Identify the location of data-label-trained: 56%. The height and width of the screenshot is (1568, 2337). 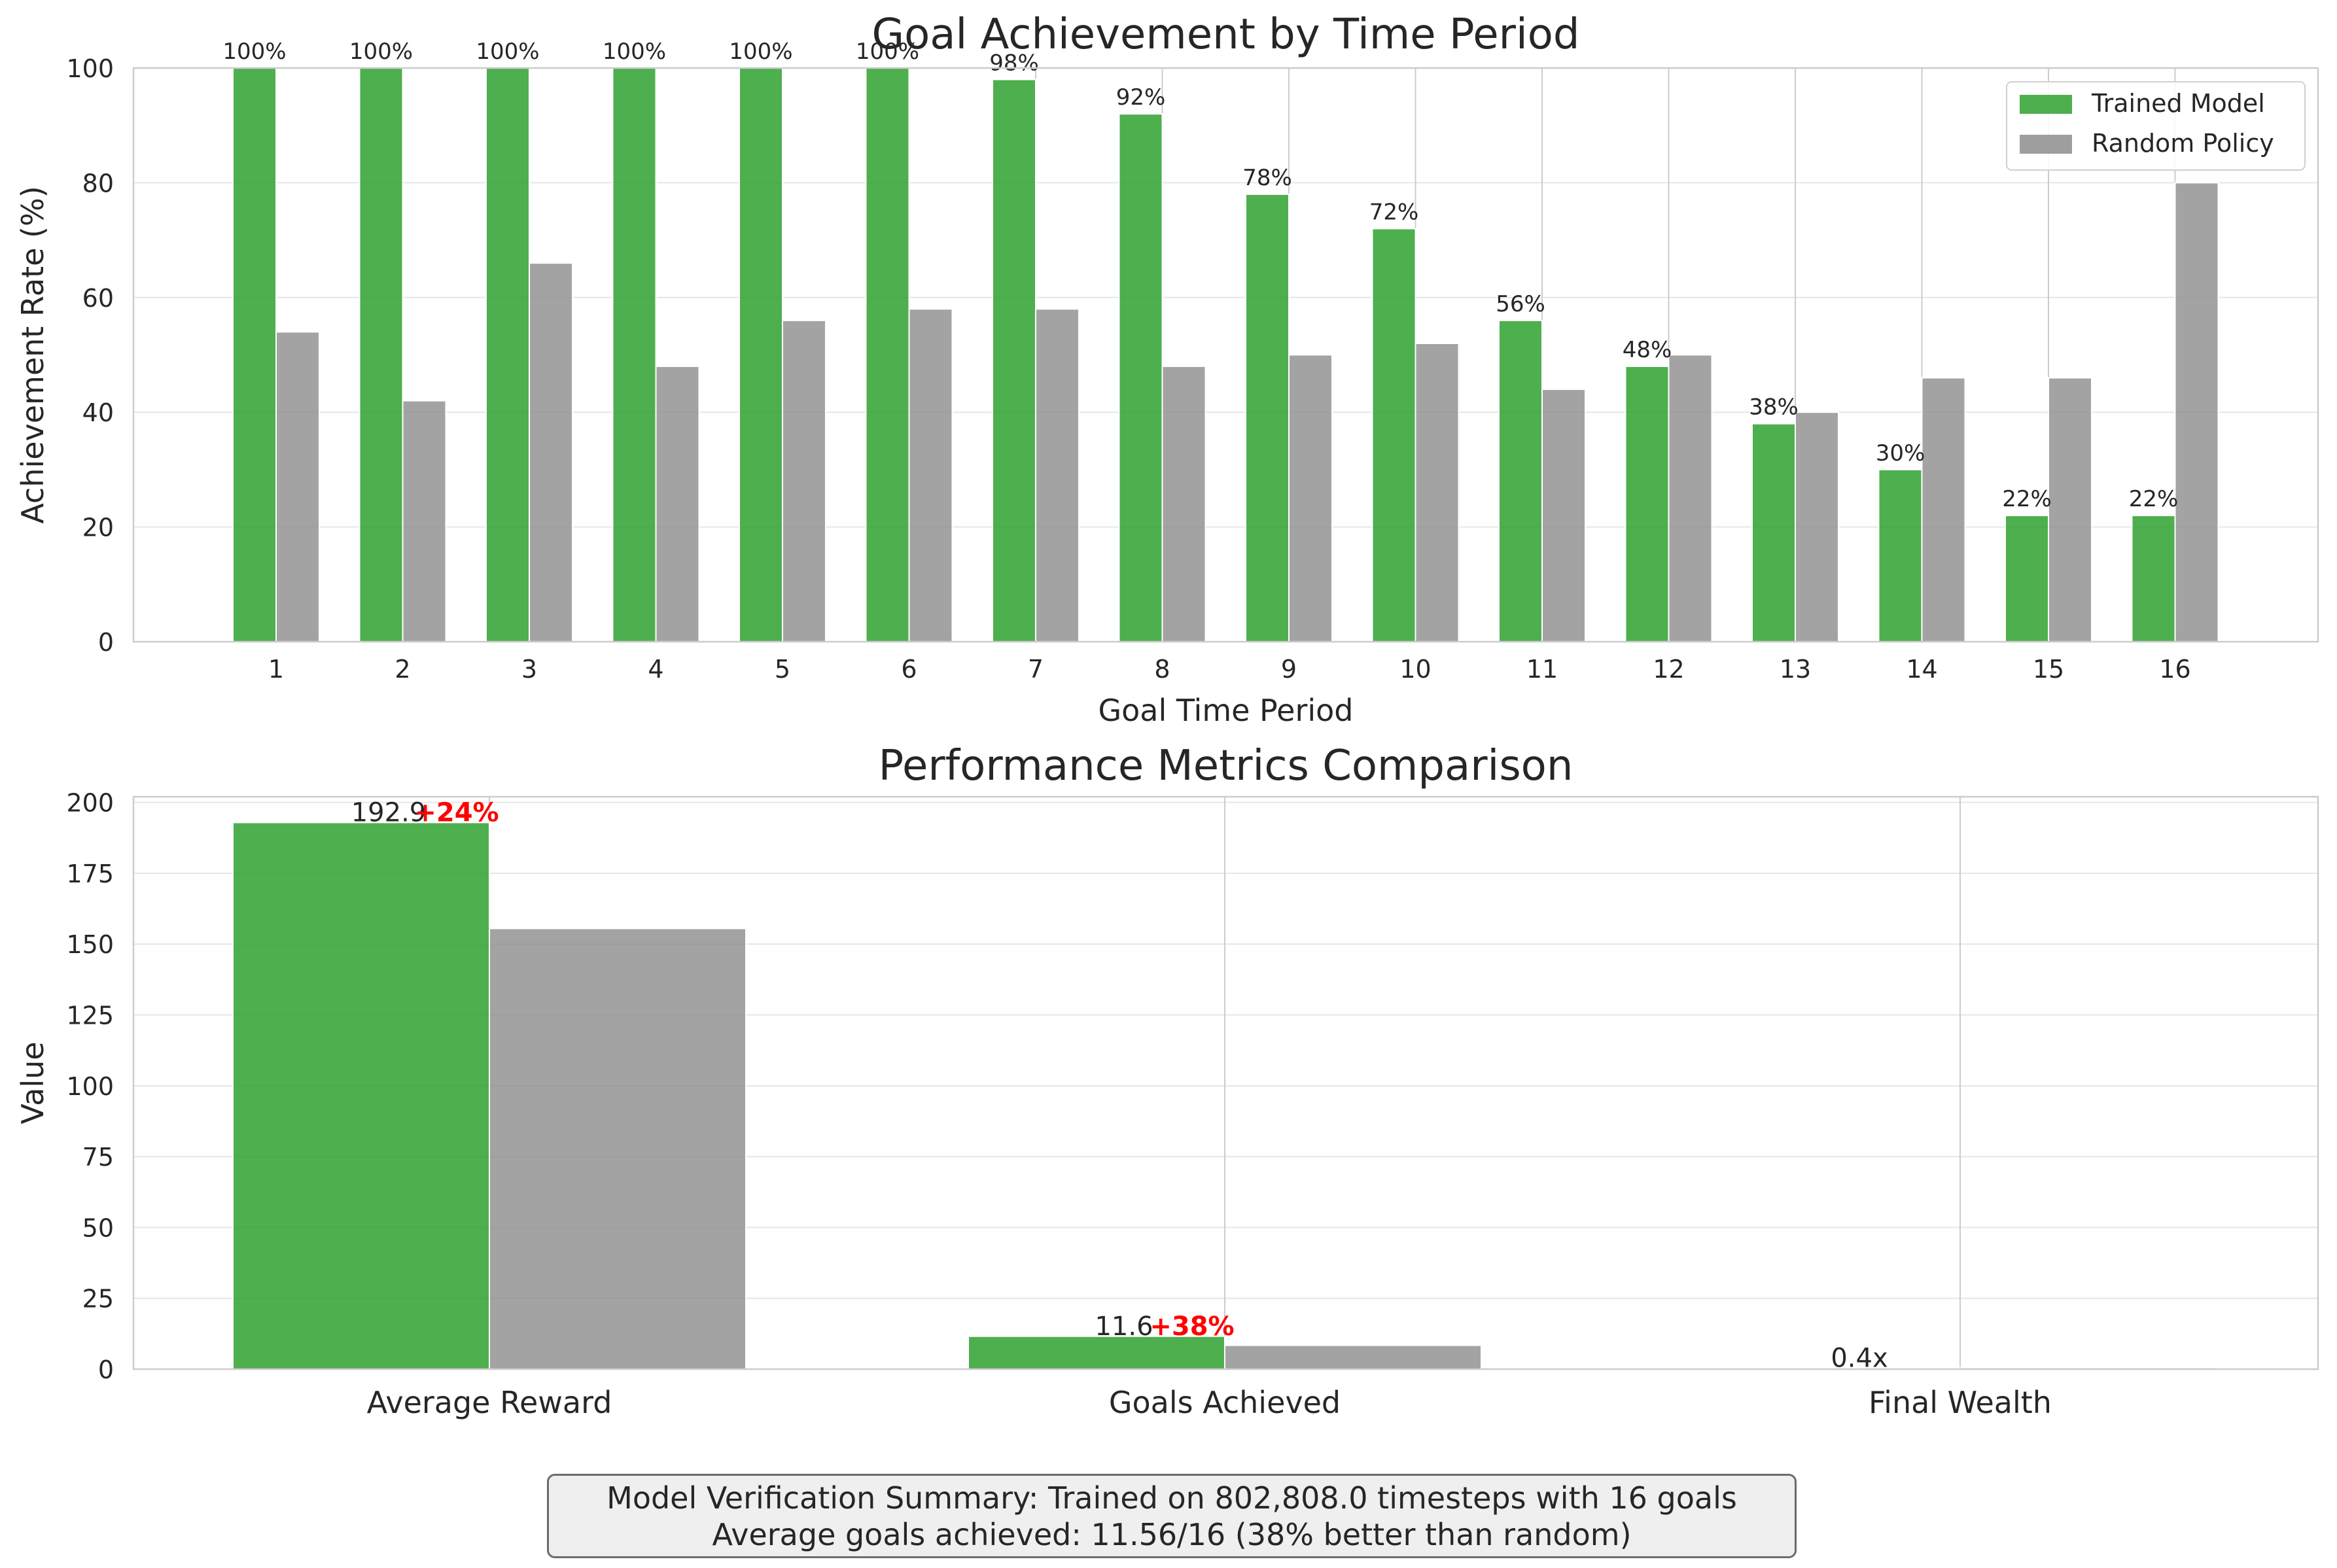
(1520, 304).